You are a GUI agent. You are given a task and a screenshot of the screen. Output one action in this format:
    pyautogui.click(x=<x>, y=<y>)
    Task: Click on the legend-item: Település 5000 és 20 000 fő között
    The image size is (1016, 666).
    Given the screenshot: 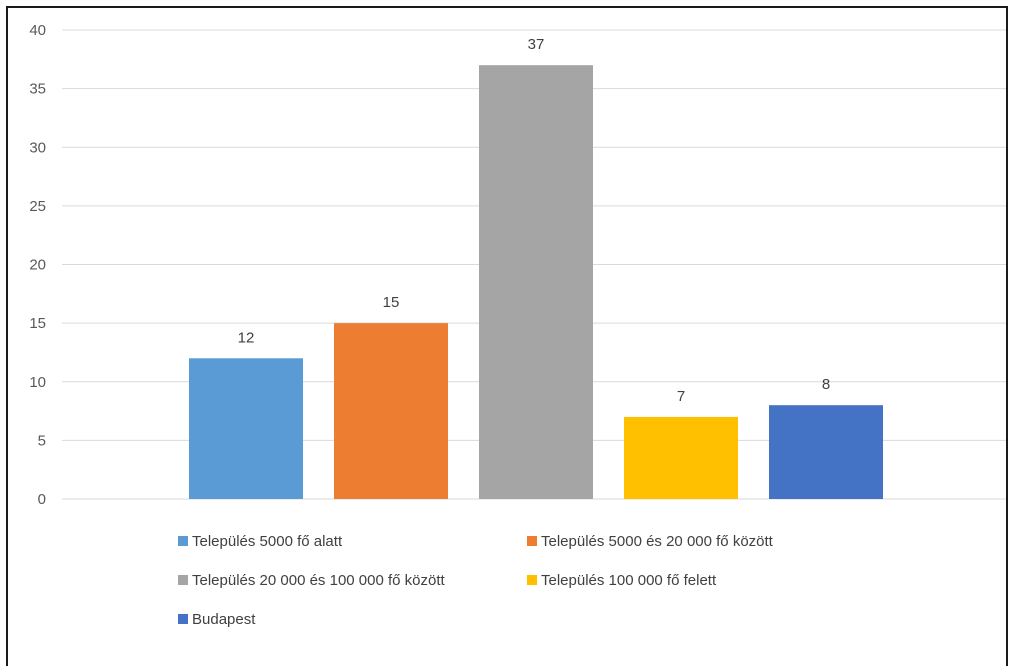 What is the action you would take?
    pyautogui.click(x=650, y=541)
    